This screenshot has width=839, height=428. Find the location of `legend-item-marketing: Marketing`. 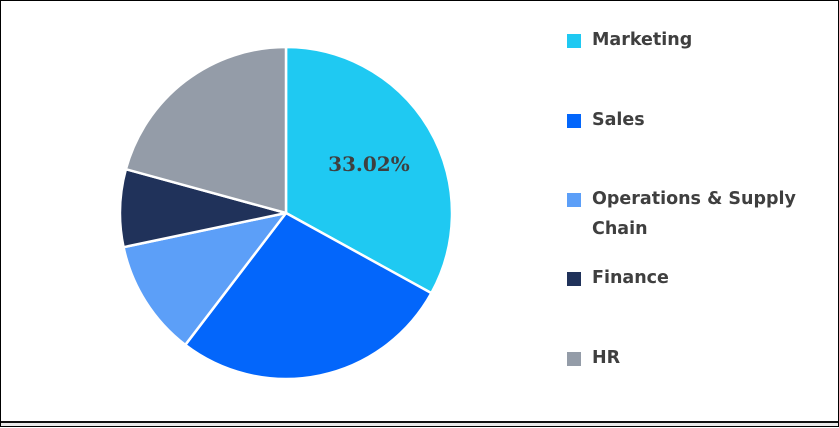

legend-item-marketing: Marketing is located at coordinates (629, 41).